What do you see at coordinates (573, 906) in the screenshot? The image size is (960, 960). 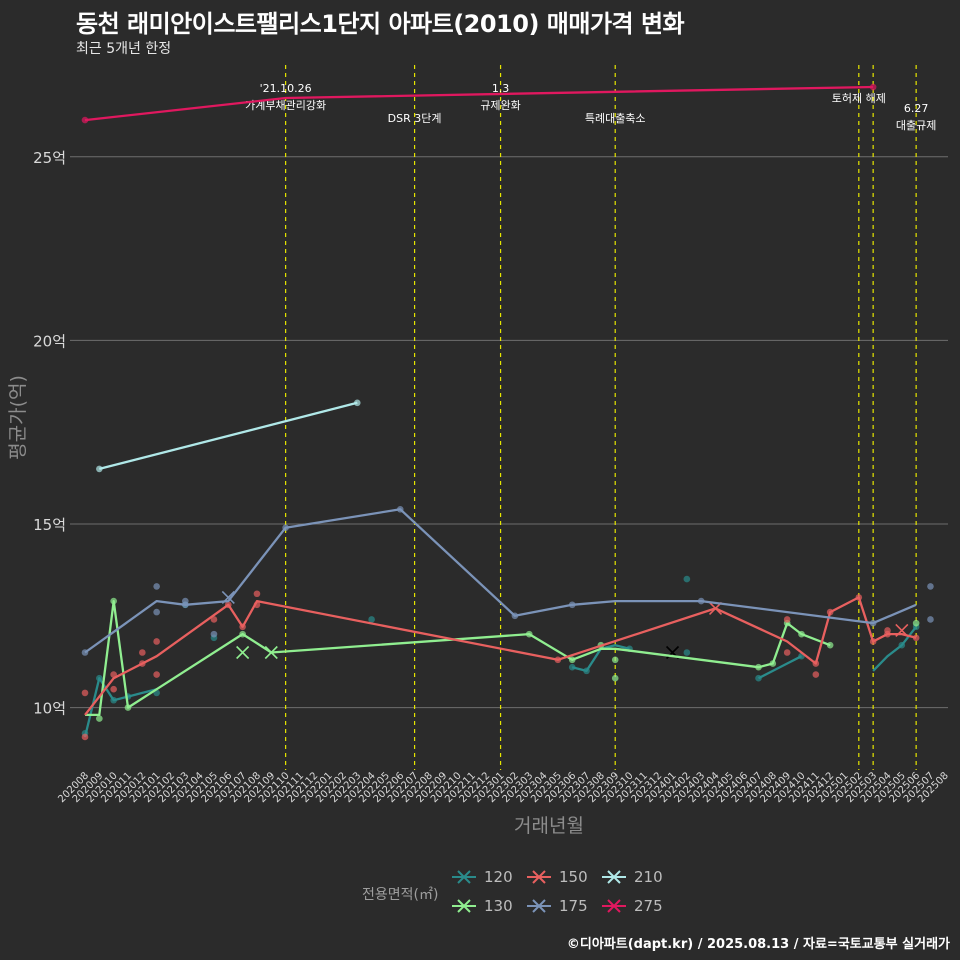 I see `legend-label: 175` at bounding box center [573, 906].